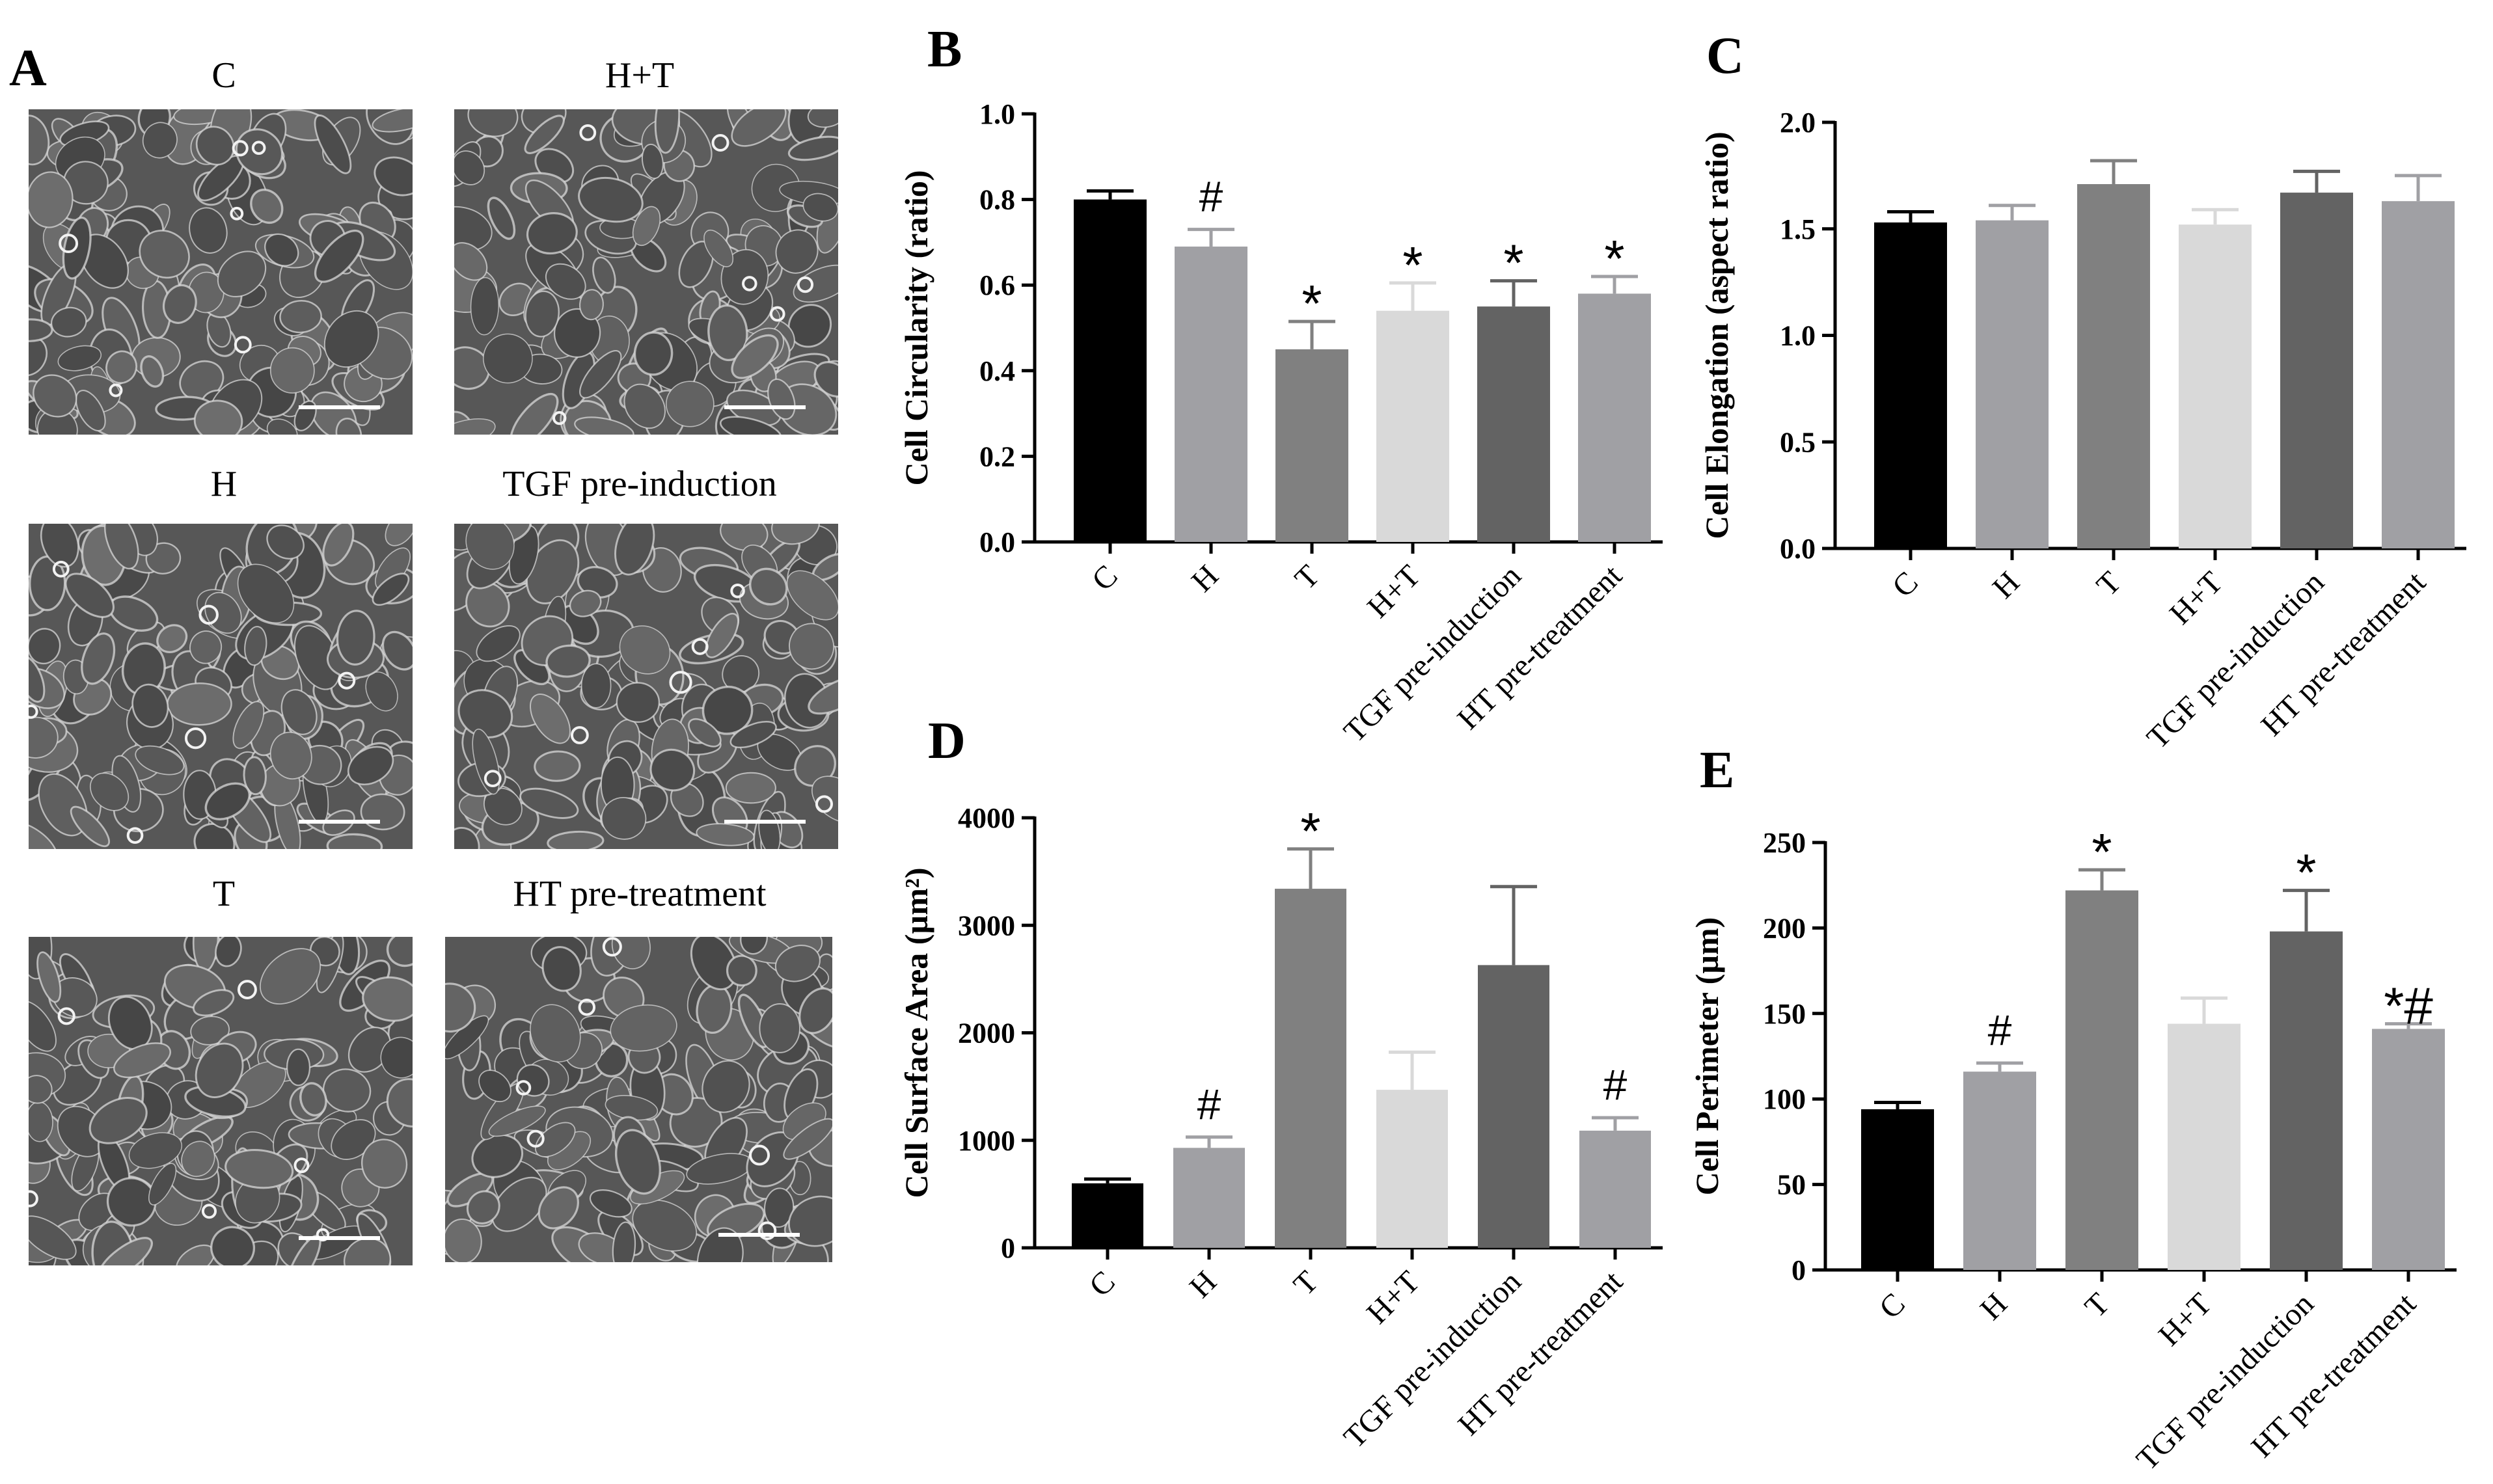 This screenshot has width=2493, height=1484. What do you see at coordinates (944, 49) in the screenshot?
I see `panel-b-label: B` at bounding box center [944, 49].